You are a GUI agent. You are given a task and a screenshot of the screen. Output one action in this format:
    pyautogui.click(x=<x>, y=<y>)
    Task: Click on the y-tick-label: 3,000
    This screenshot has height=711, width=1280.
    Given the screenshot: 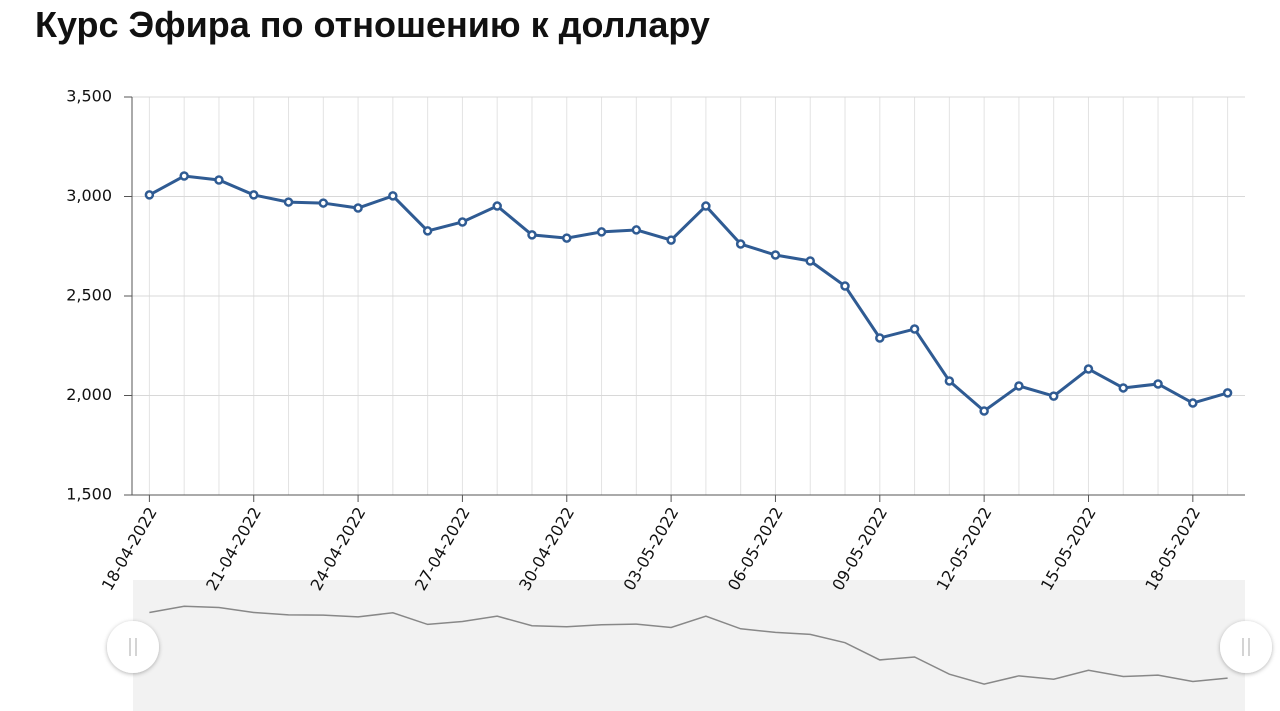 What is the action you would take?
    pyautogui.click(x=89, y=195)
    